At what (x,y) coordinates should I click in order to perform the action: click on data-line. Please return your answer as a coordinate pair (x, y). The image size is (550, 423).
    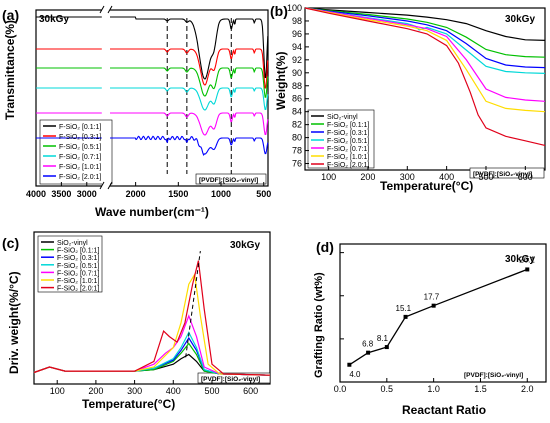
    Looking at the image, I should click on (438, 317).